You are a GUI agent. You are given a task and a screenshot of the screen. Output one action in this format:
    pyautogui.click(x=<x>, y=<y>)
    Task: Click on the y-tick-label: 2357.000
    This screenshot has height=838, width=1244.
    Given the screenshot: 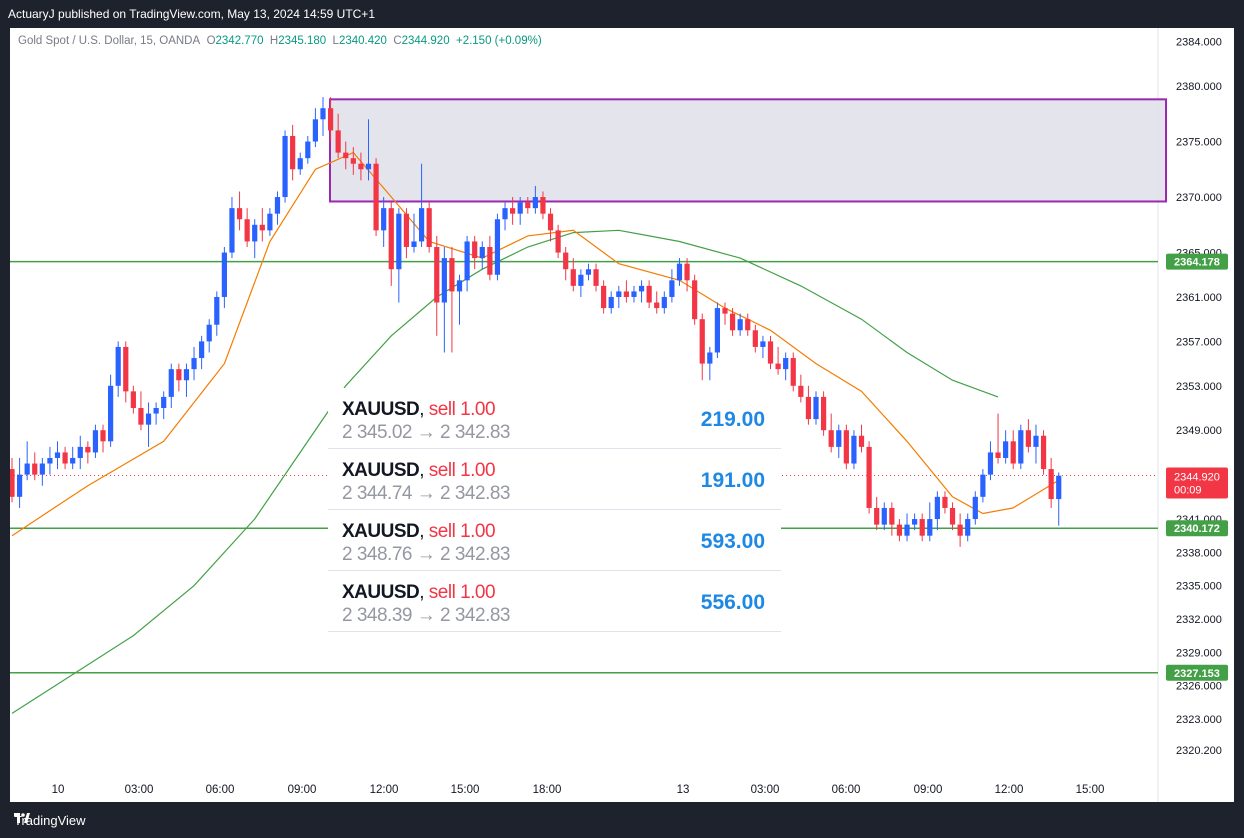 What is the action you would take?
    pyautogui.click(x=1199, y=342)
    